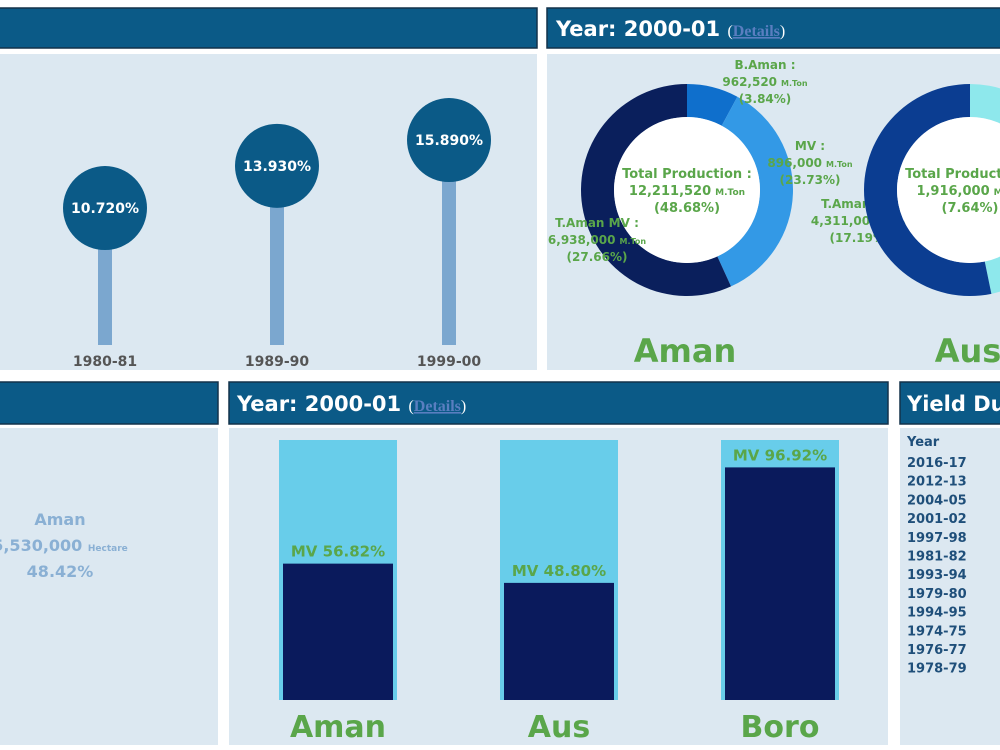 This screenshot has height=750, width=1000. I want to click on value-label: MV 48.80%, so click(559, 571).